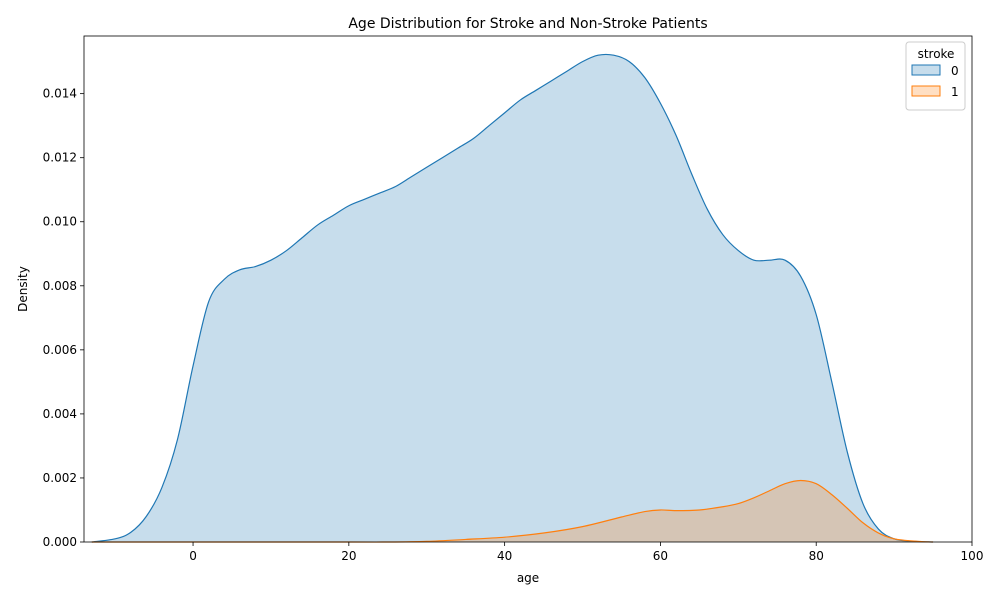 The width and height of the screenshot is (1000, 604). What do you see at coordinates (63, 318) in the screenshot?
I see `y-axis: 0.000 0.002 0.004 0.006 0.008 0.010 0.012 0.014` at bounding box center [63, 318].